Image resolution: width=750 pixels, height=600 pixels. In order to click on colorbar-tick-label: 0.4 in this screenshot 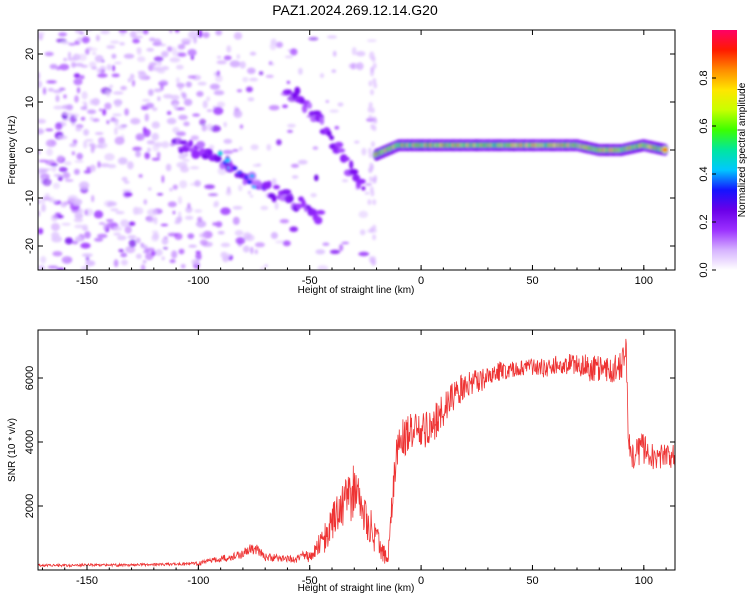, I will do `click(704, 173)`.